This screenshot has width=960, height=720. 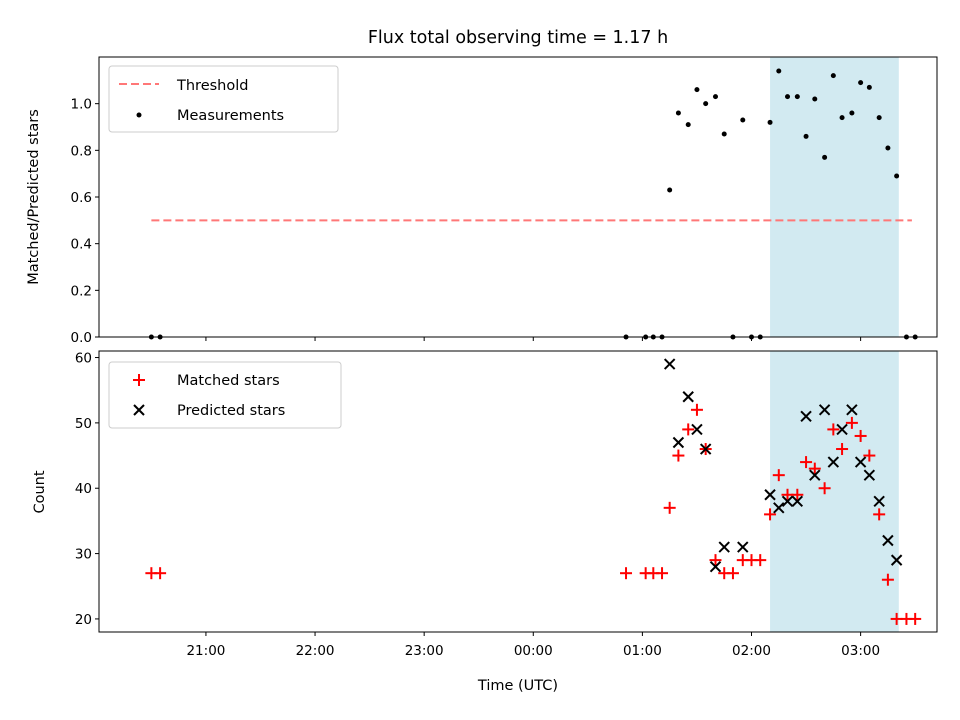 What do you see at coordinates (81, 338) in the screenshot?
I see `ratio-y-tick-label: 0.0` at bounding box center [81, 338].